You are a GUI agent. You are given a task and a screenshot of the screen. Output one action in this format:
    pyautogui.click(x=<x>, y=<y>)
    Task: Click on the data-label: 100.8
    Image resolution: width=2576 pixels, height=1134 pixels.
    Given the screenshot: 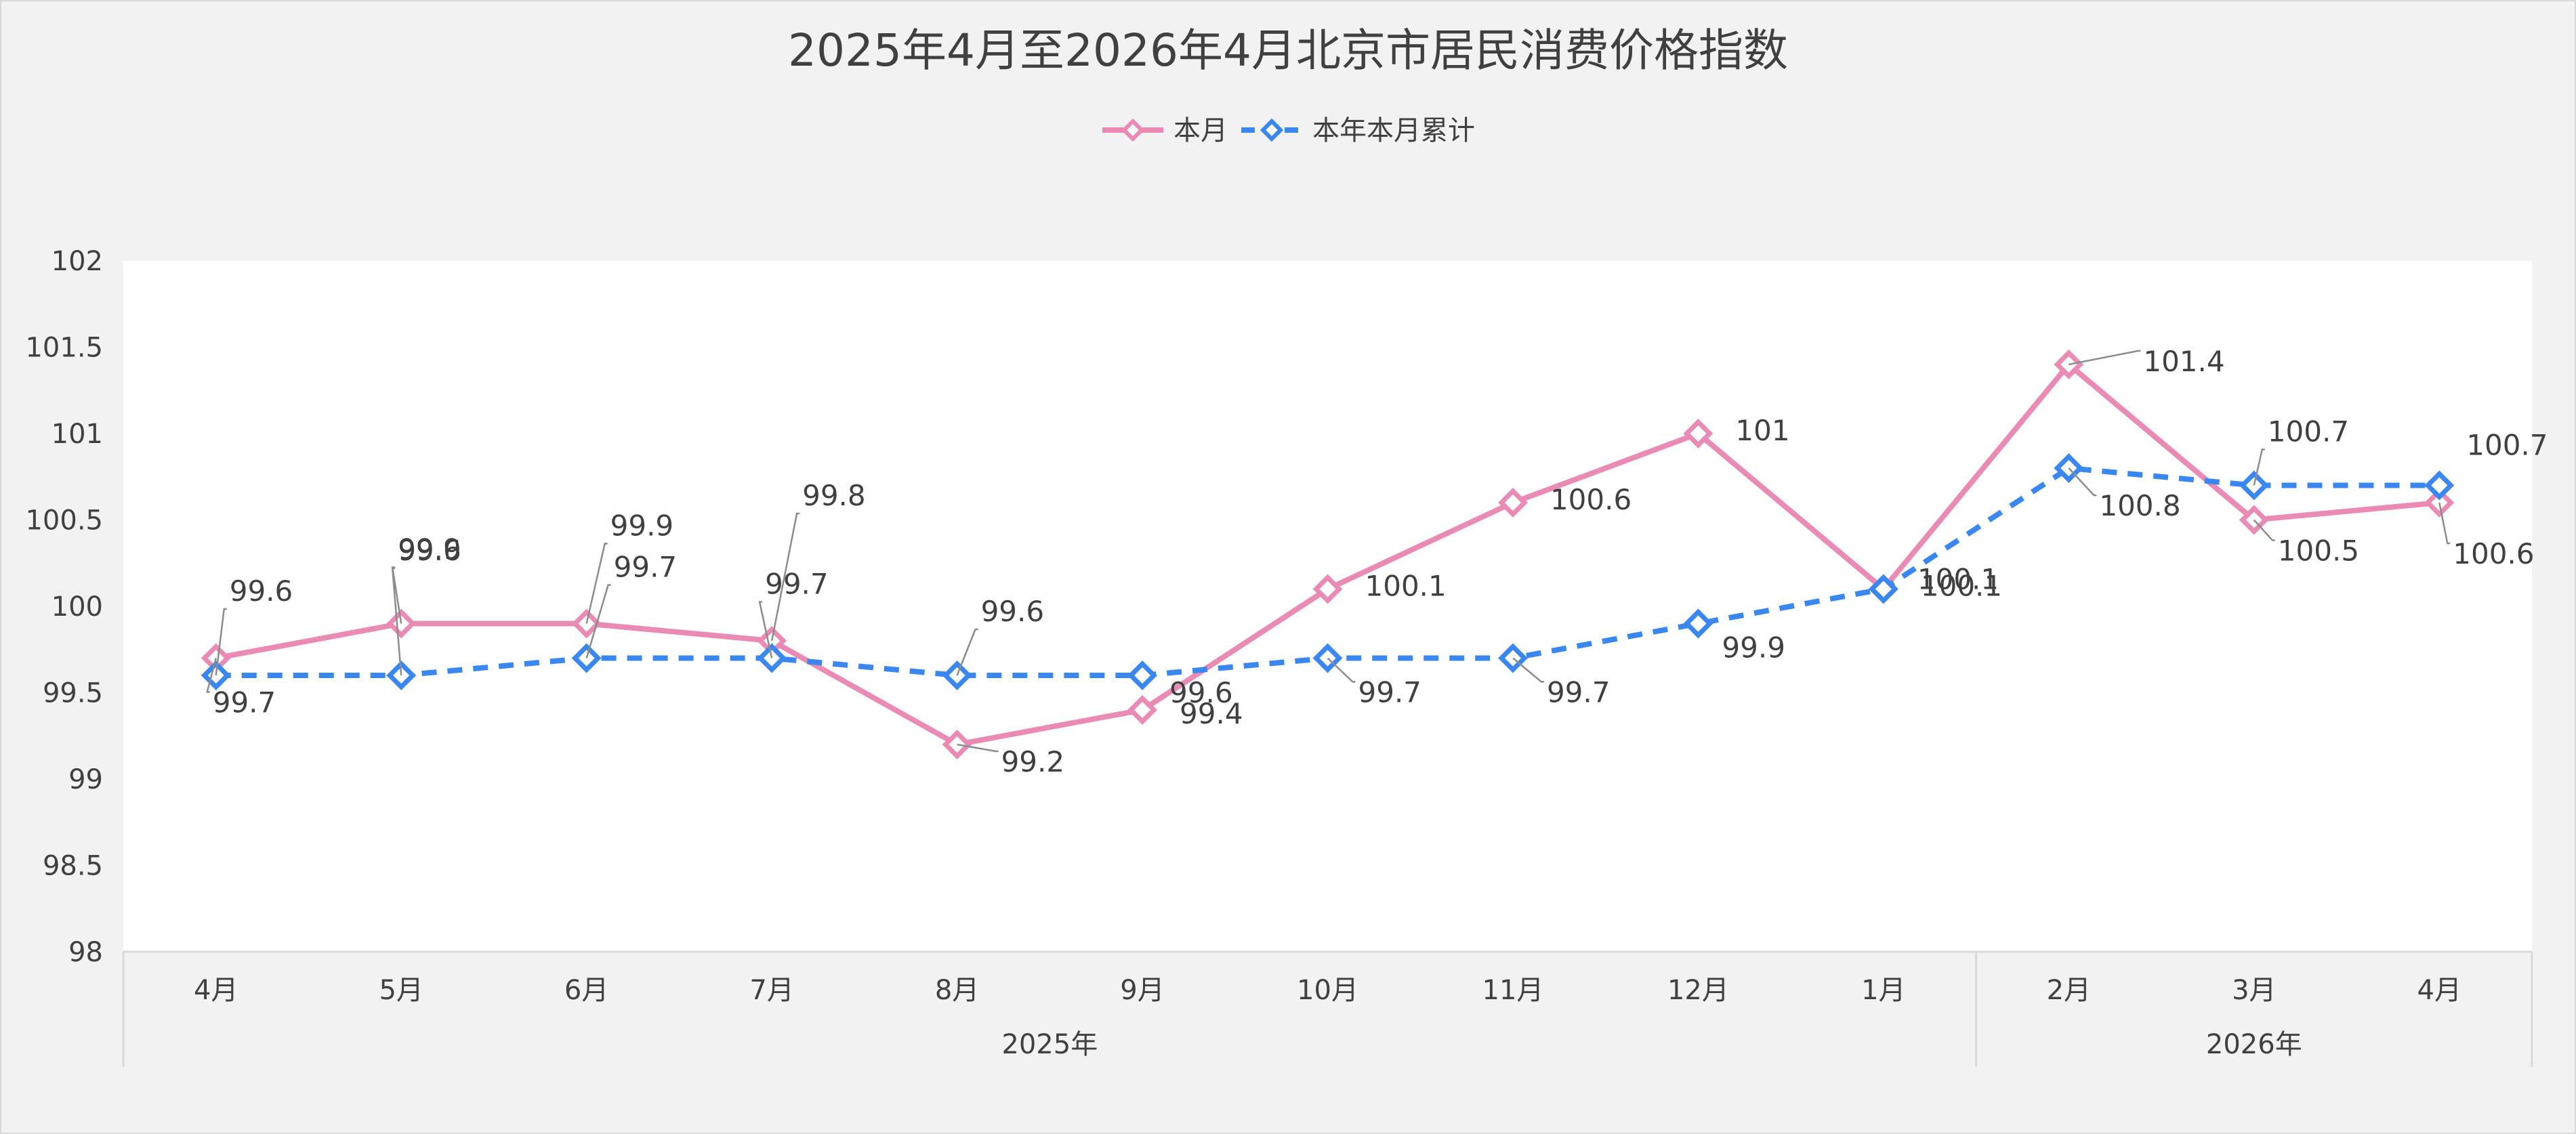 What is the action you would take?
    pyautogui.click(x=2139, y=505)
    